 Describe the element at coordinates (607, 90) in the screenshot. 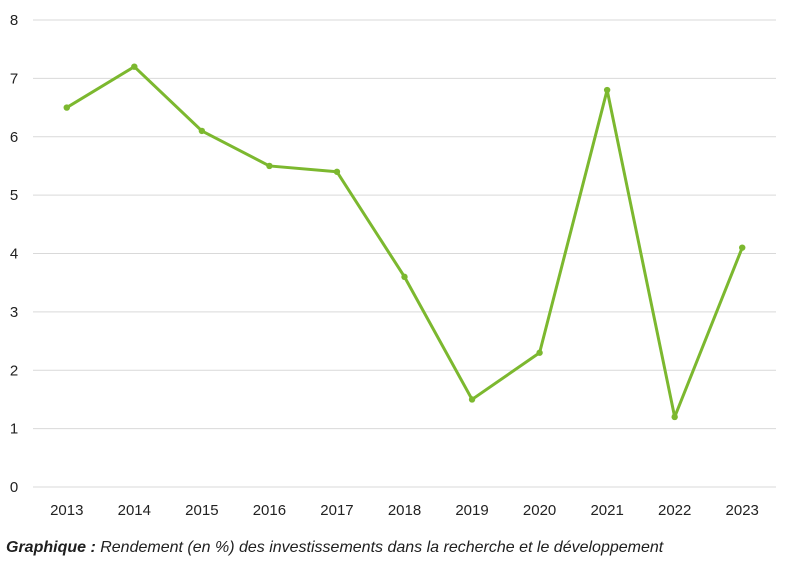

I see `data-point-2021` at that location.